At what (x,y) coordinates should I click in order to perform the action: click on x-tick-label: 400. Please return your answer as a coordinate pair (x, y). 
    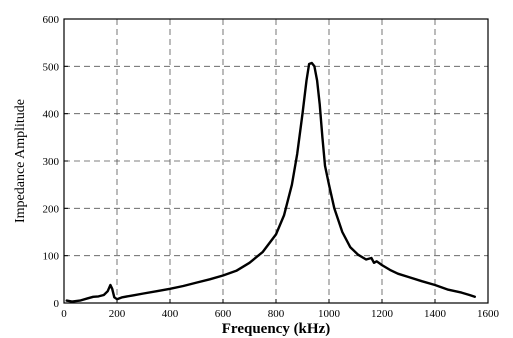
    Looking at the image, I should click on (170, 314).